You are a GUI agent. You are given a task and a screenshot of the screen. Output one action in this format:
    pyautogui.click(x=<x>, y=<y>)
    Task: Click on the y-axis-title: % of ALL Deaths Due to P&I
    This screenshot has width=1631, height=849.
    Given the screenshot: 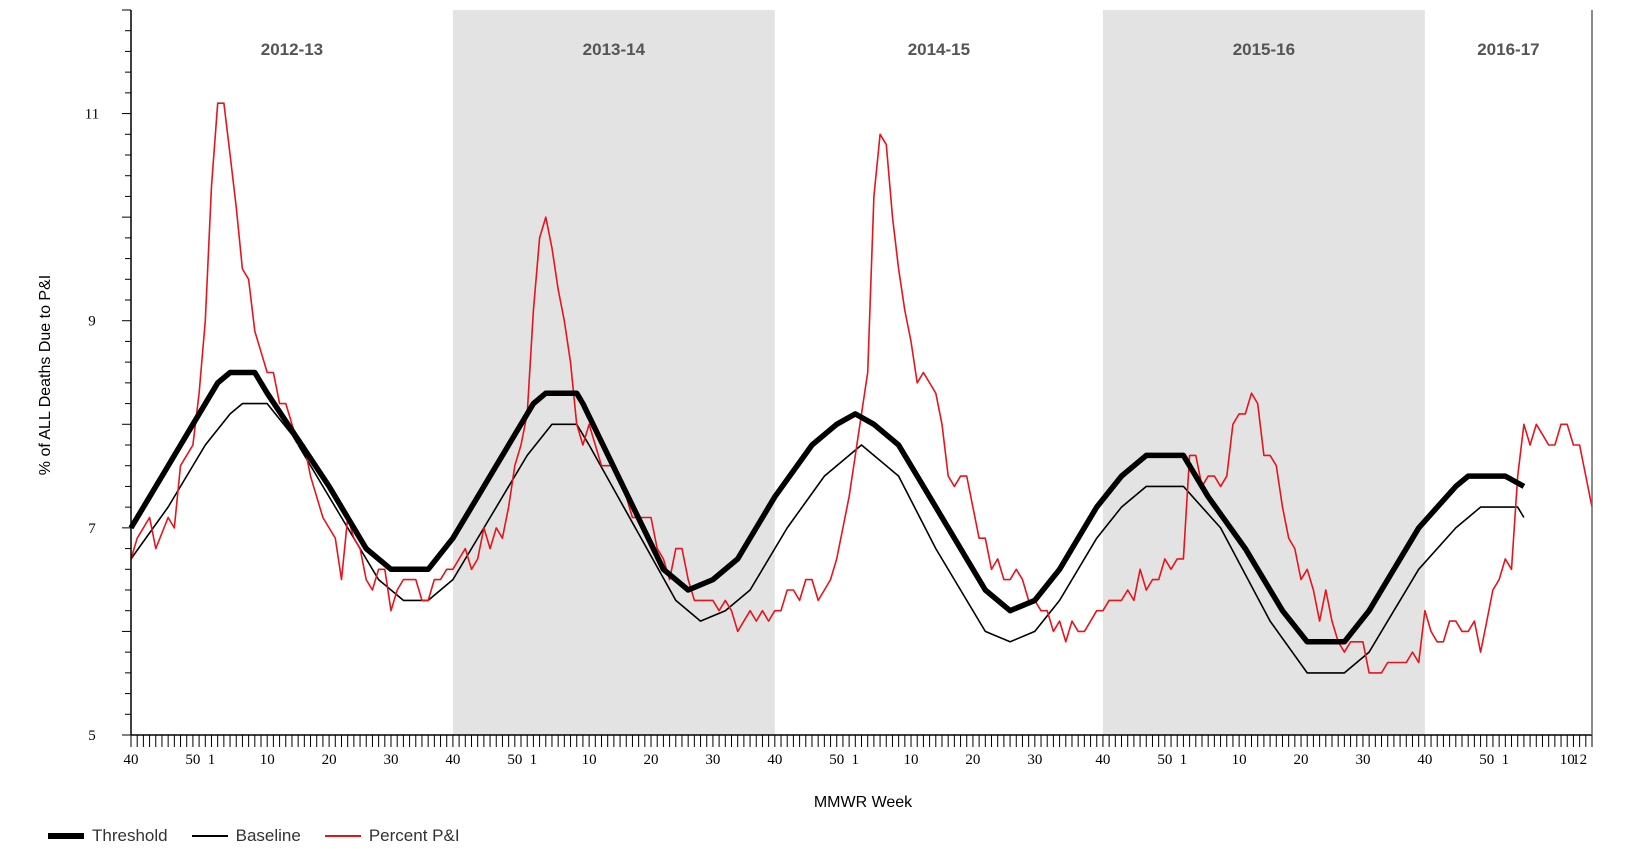 What is the action you would take?
    pyautogui.click(x=45, y=375)
    